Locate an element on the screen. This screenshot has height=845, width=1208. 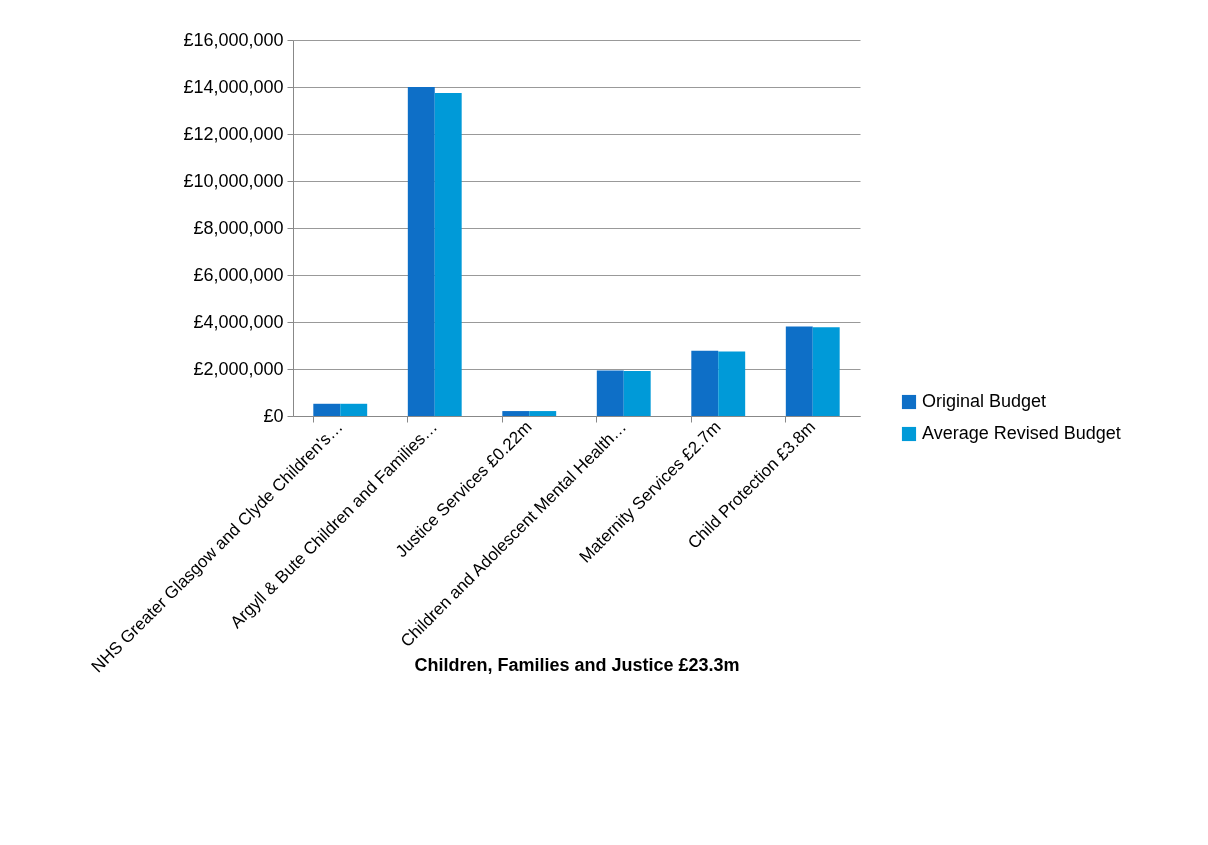
y-tick-label: £10,000,000 is located at coordinates (233, 180).